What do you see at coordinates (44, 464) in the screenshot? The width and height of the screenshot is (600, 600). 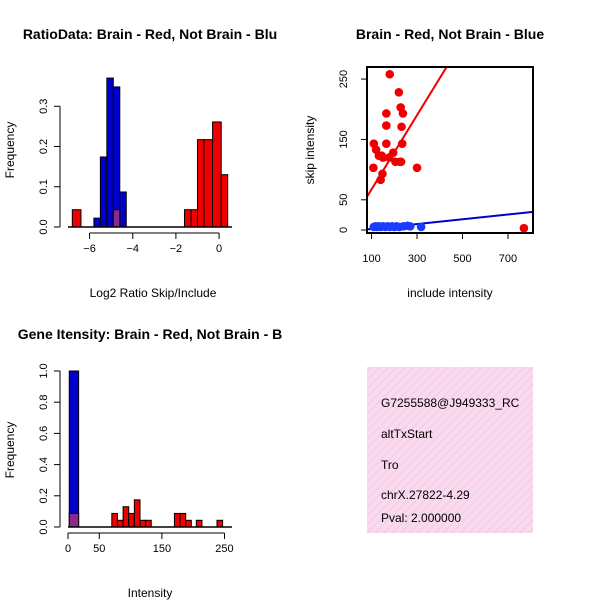 I see `intensity-y-tick-label: 0.4` at bounding box center [44, 464].